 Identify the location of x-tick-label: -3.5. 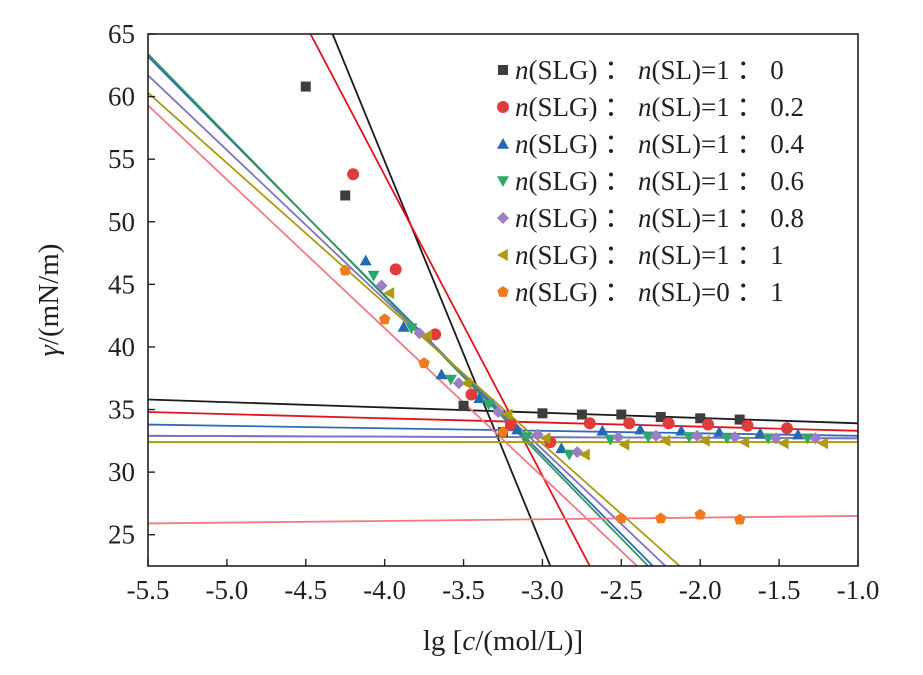
(463, 590).